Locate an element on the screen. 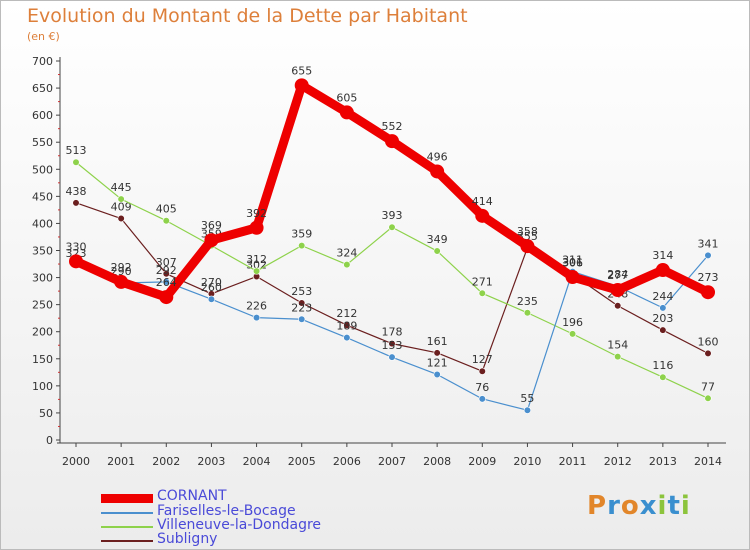  data-label: 605 is located at coordinates (346, 97).